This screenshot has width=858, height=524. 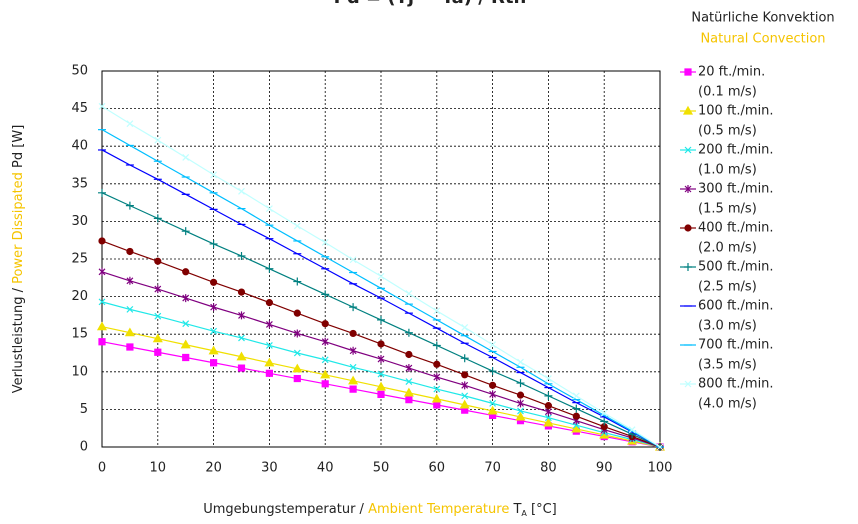 What do you see at coordinates (18, 148) in the screenshot?
I see `y-label-part: Pd [W]` at bounding box center [18, 148].